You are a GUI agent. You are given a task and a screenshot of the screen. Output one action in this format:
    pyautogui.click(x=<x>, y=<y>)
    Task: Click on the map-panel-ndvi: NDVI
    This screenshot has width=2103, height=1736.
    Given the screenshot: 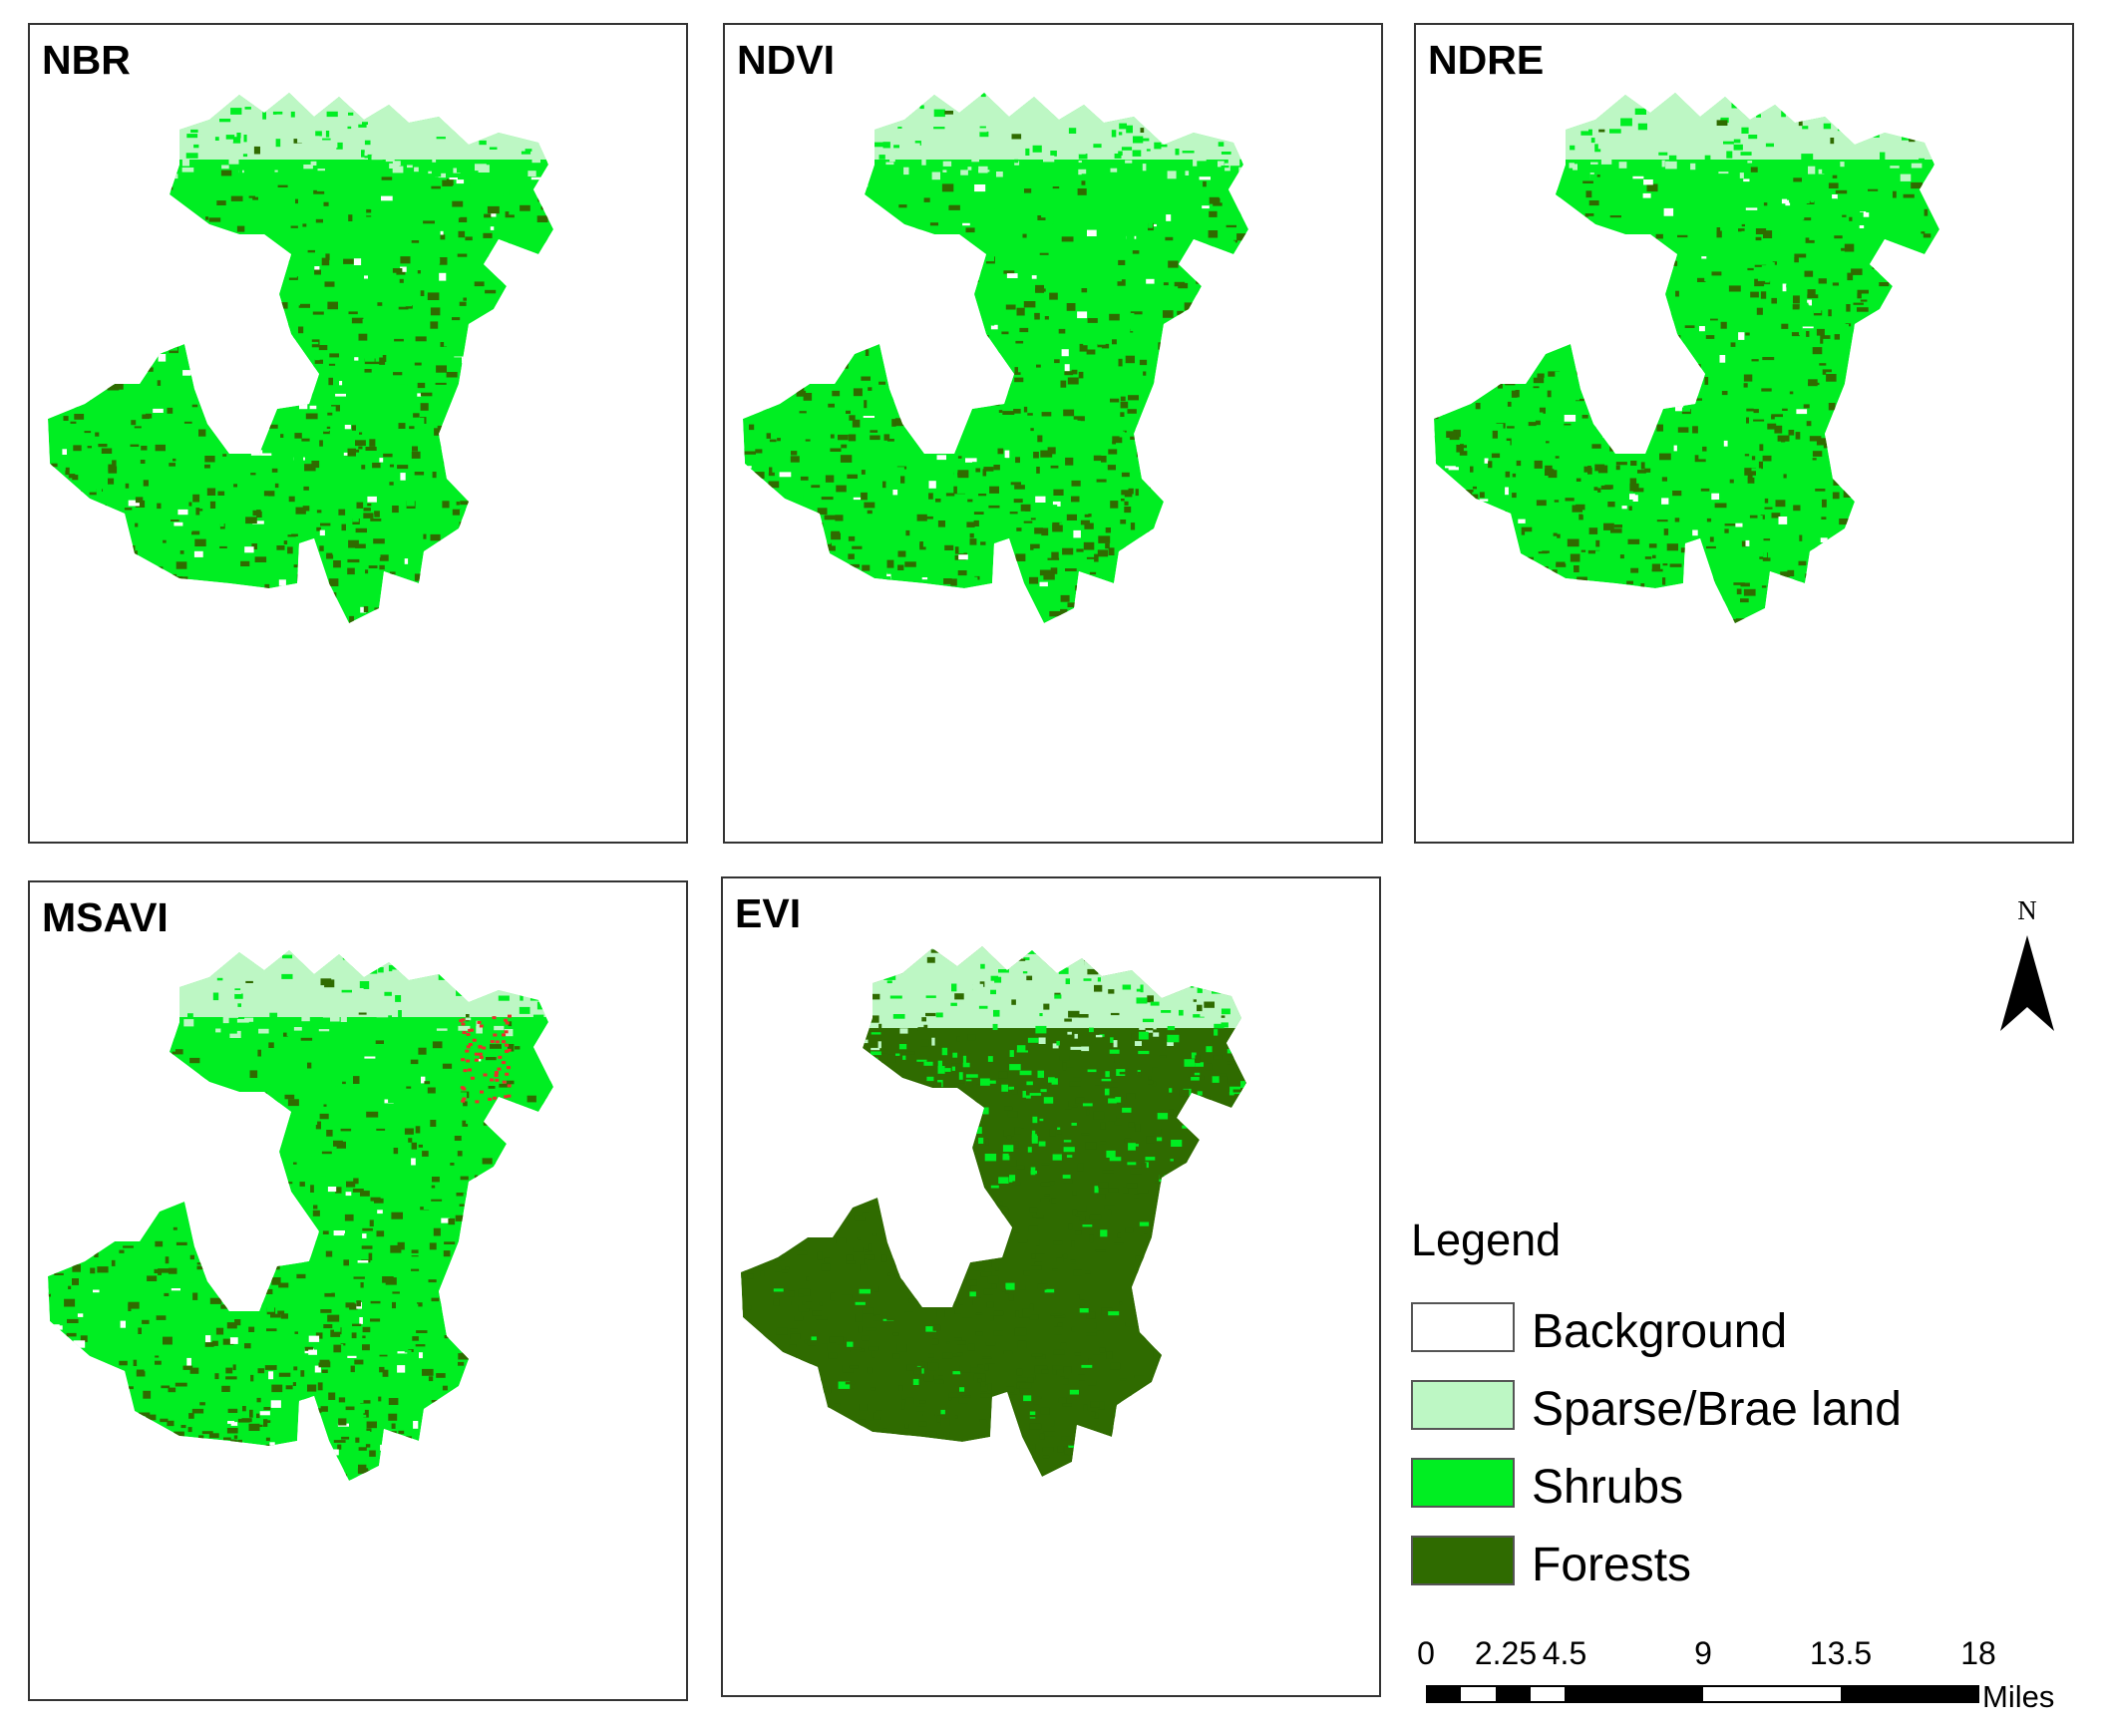 What is the action you would take?
    pyautogui.click(x=1053, y=433)
    